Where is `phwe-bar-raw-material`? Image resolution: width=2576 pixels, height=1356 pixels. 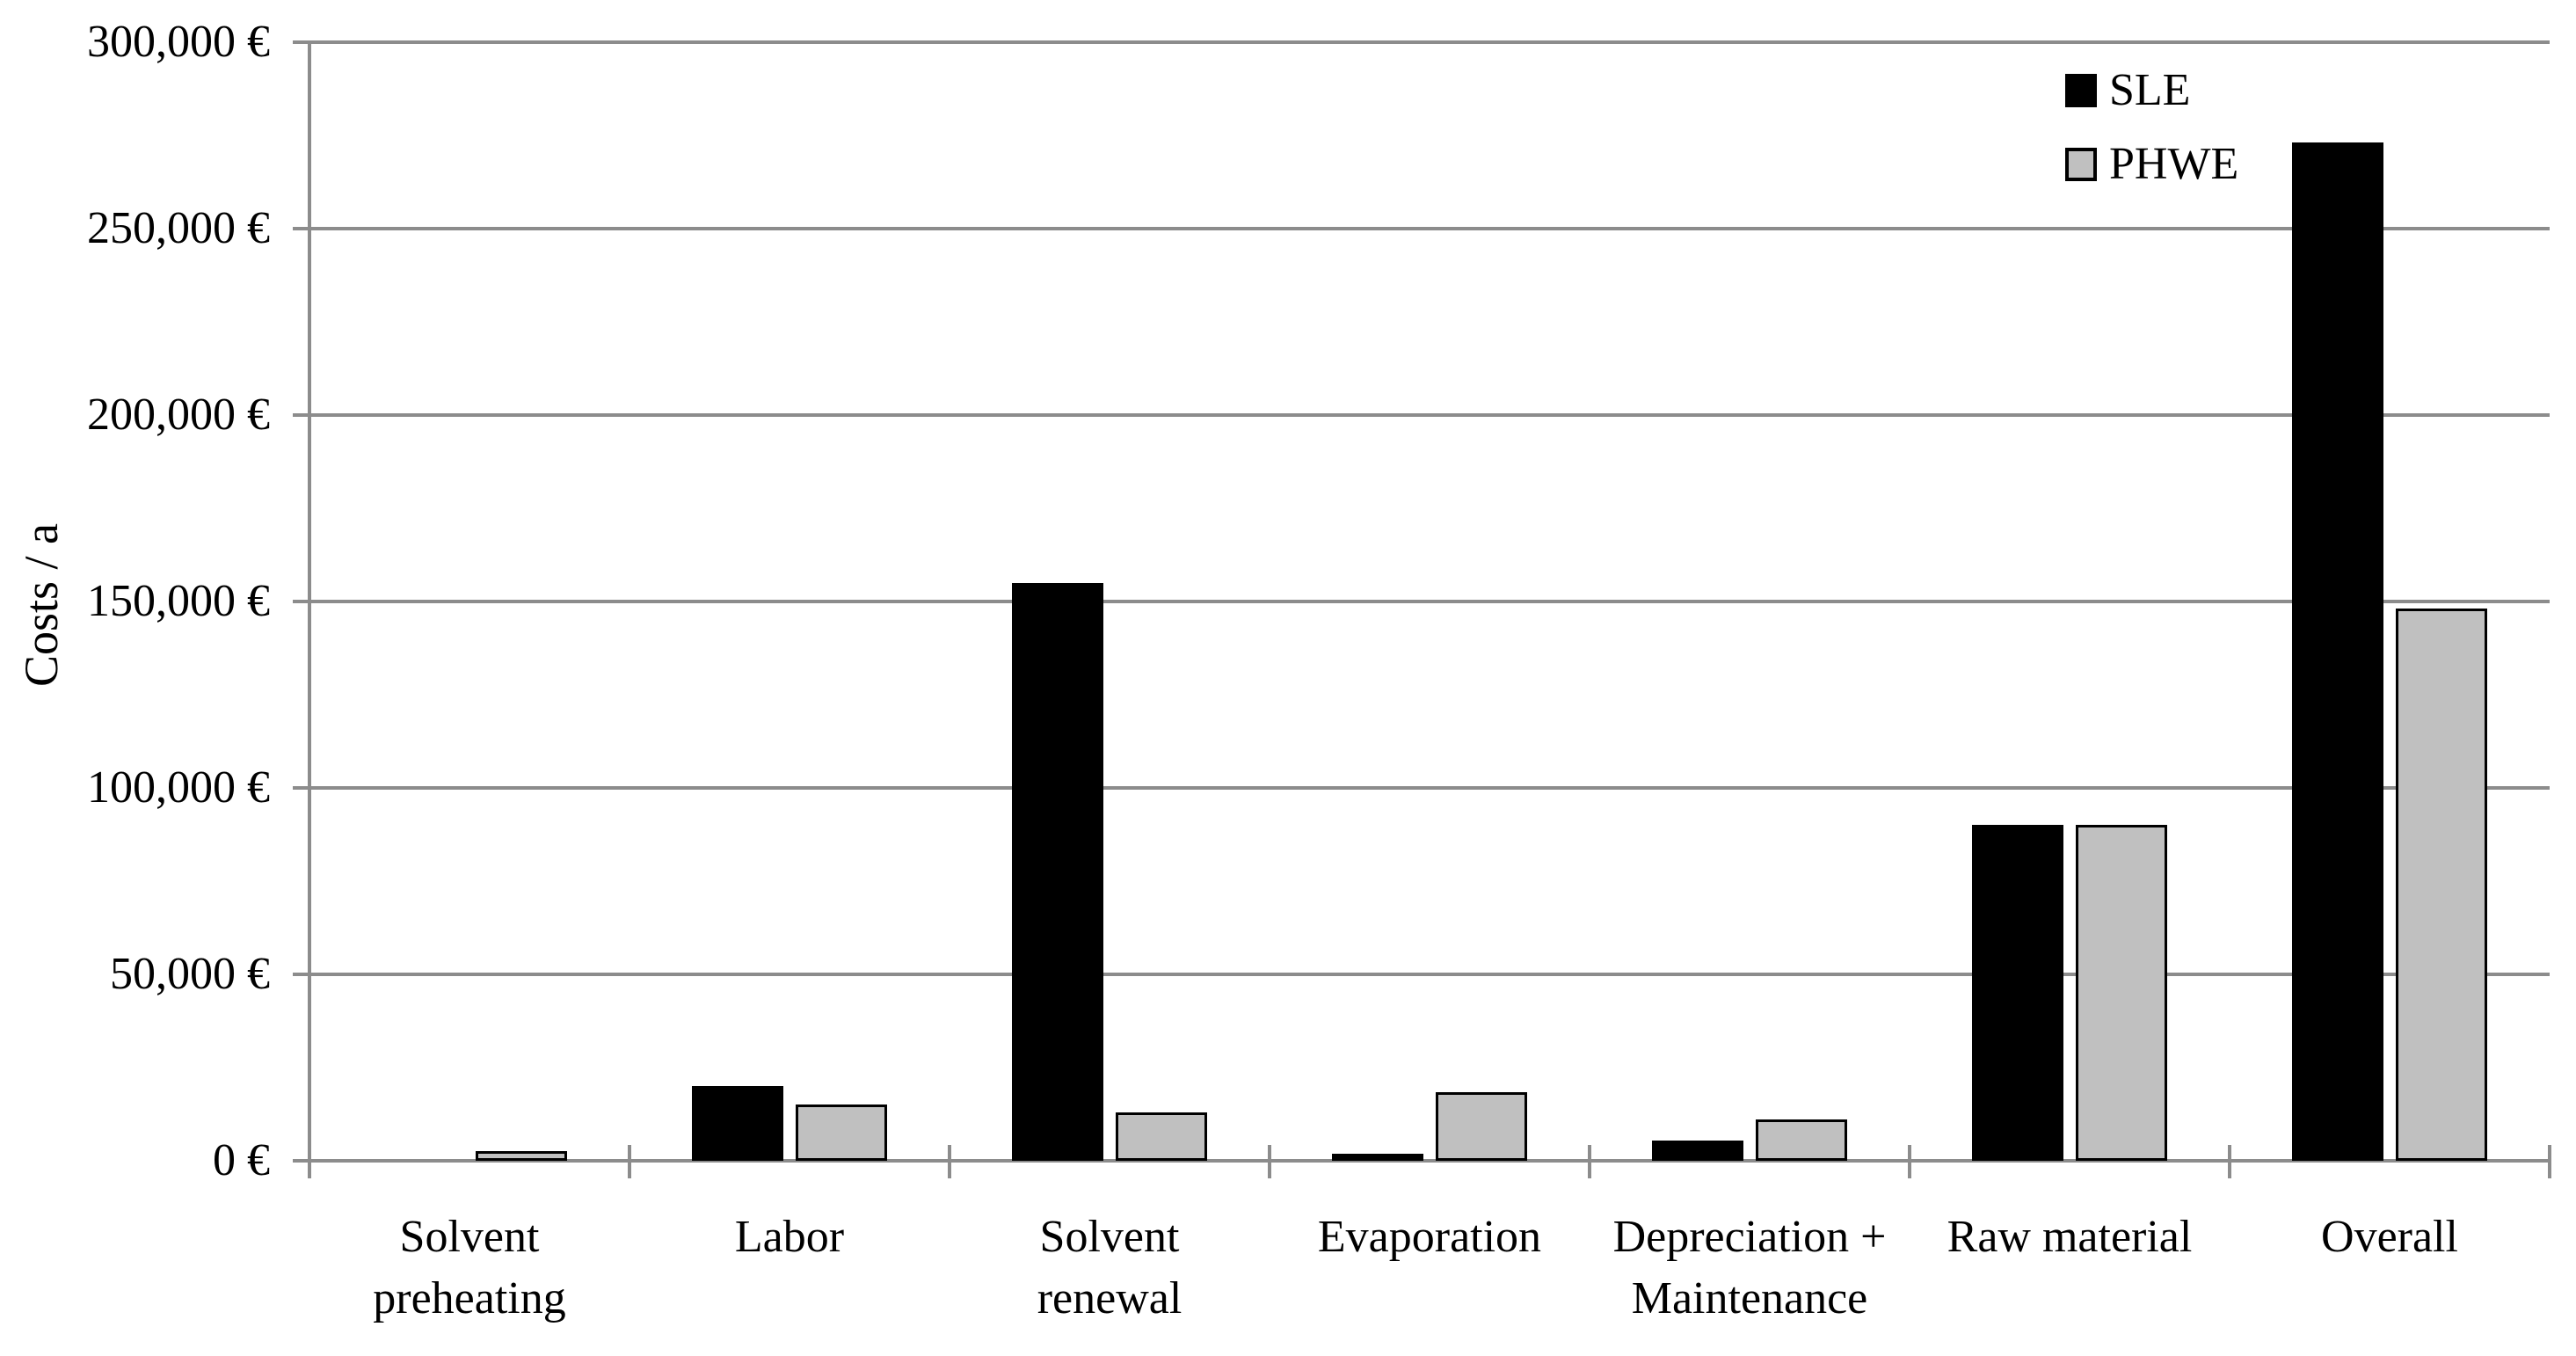
phwe-bar-raw-material is located at coordinates (2121, 993).